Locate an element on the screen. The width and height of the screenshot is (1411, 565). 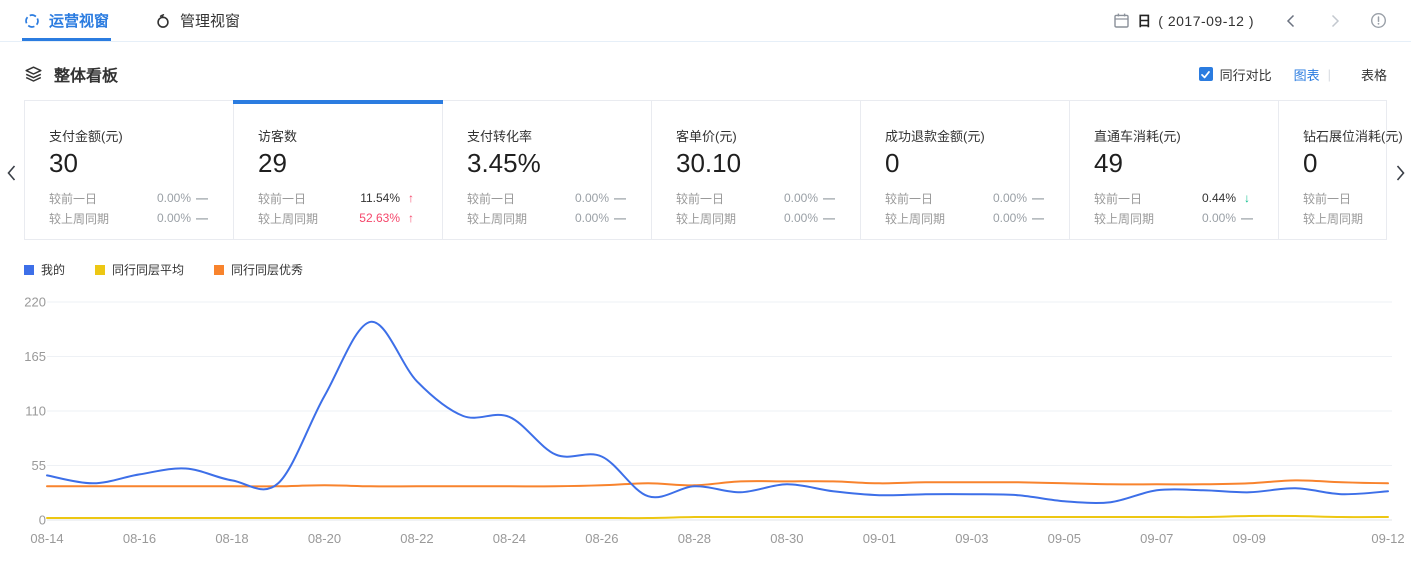
svg-text: 08-22 is located at coordinates (416, 538).